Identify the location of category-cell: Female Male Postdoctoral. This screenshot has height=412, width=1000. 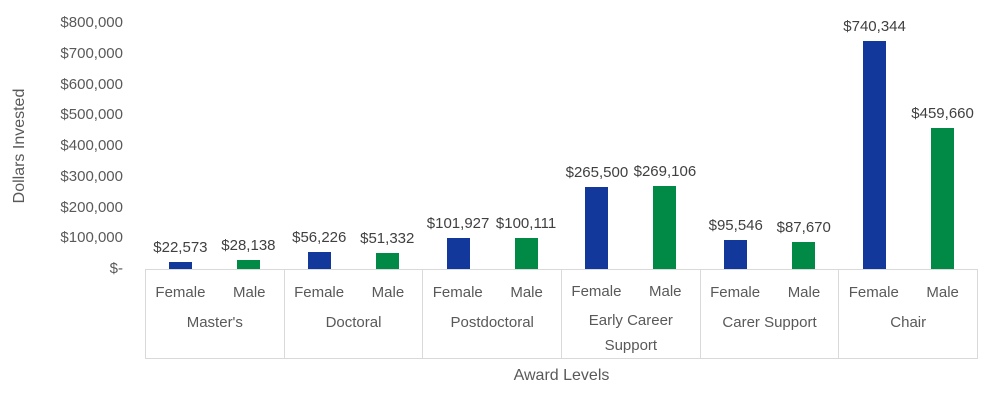
(493, 314).